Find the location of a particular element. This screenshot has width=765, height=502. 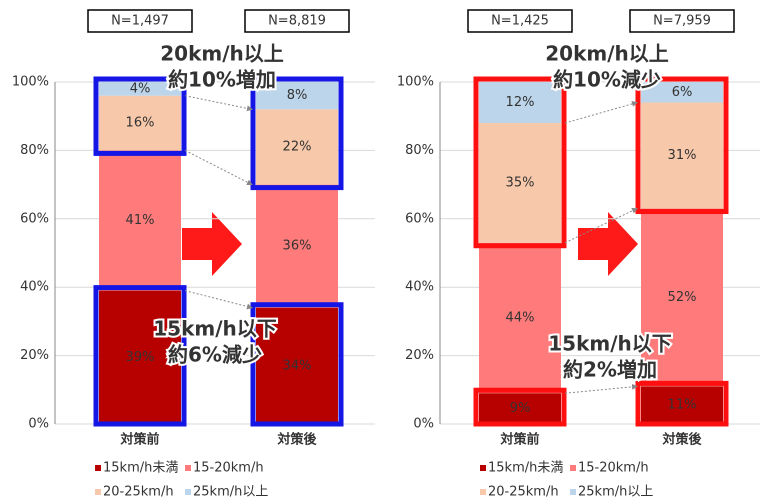

value-label: 34% is located at coordinates (297, 365).